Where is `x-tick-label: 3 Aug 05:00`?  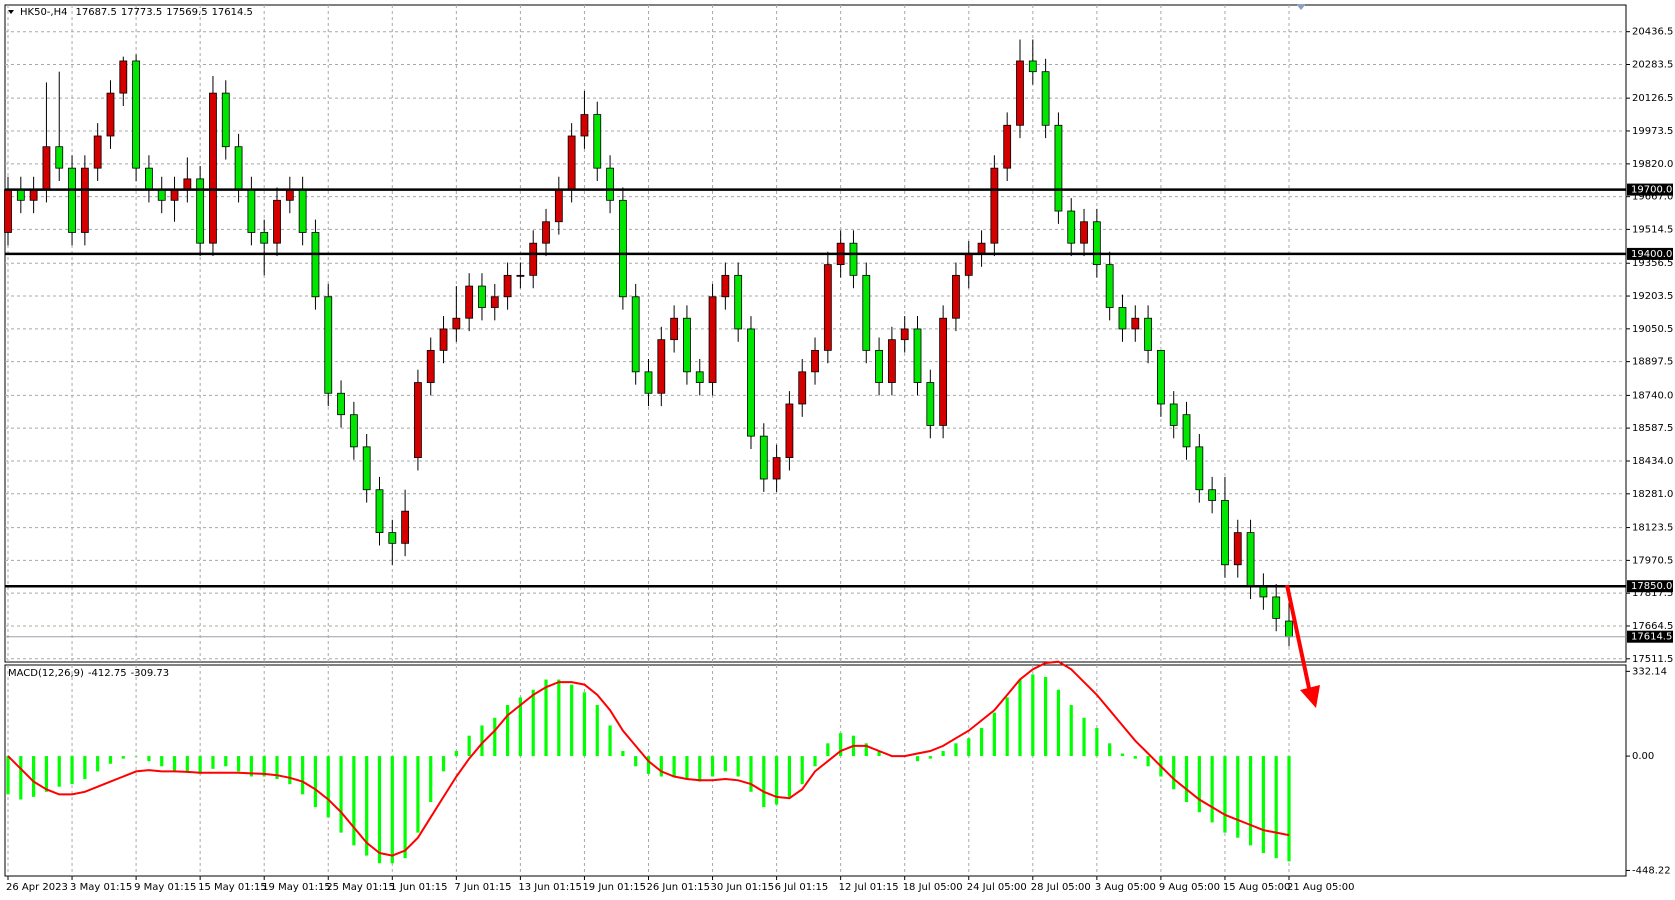 x-tick-label: 3 Aug 05:00 is located at coordinates (1125, 887).